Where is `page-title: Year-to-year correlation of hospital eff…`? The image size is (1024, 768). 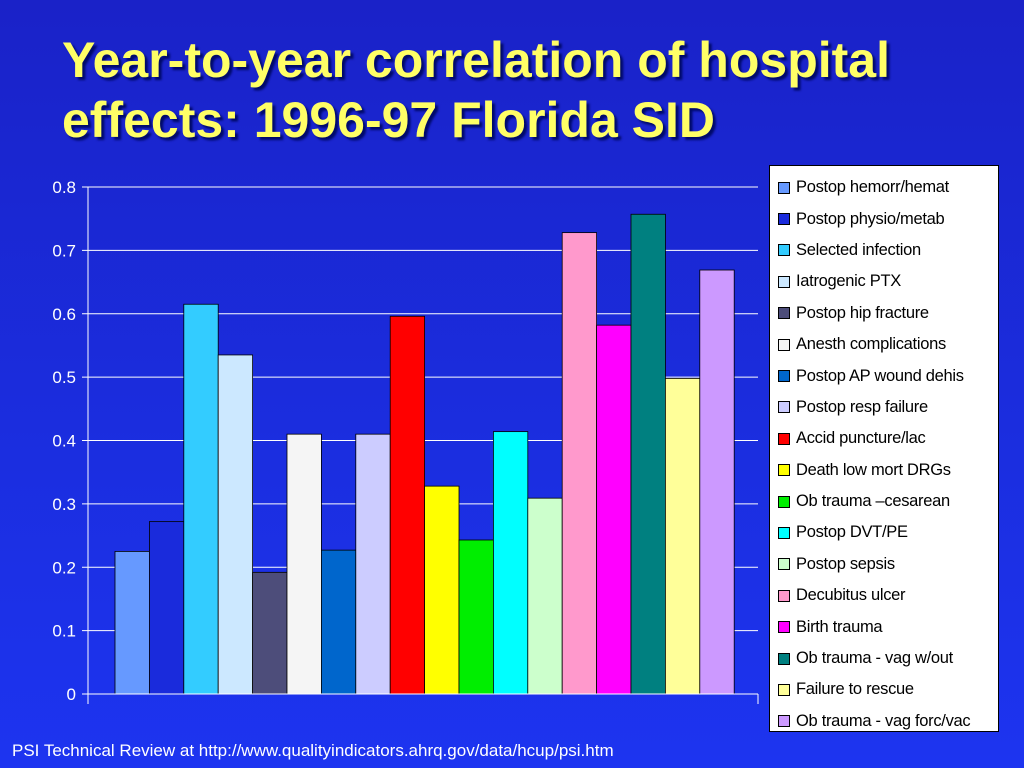 page-title: Year-to-year correlation of hospital eff… is located at coordinates (476, 90).